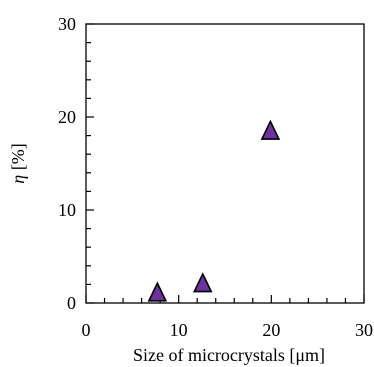 This screenshot has width=374, height=367. Describe the element at coordinates (228, 330) in the screenshot. I see `x-axis-tick-labels: 0 10 20 30` at that location.